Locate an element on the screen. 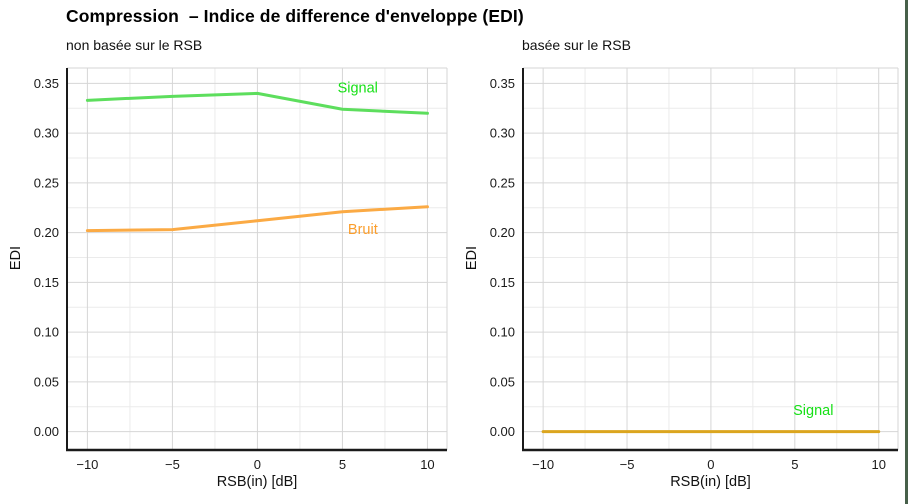 This screenshot has height=504, width=908. left-panel-subtitle: non basée sur le RSB is located at coordinates (134, 45).